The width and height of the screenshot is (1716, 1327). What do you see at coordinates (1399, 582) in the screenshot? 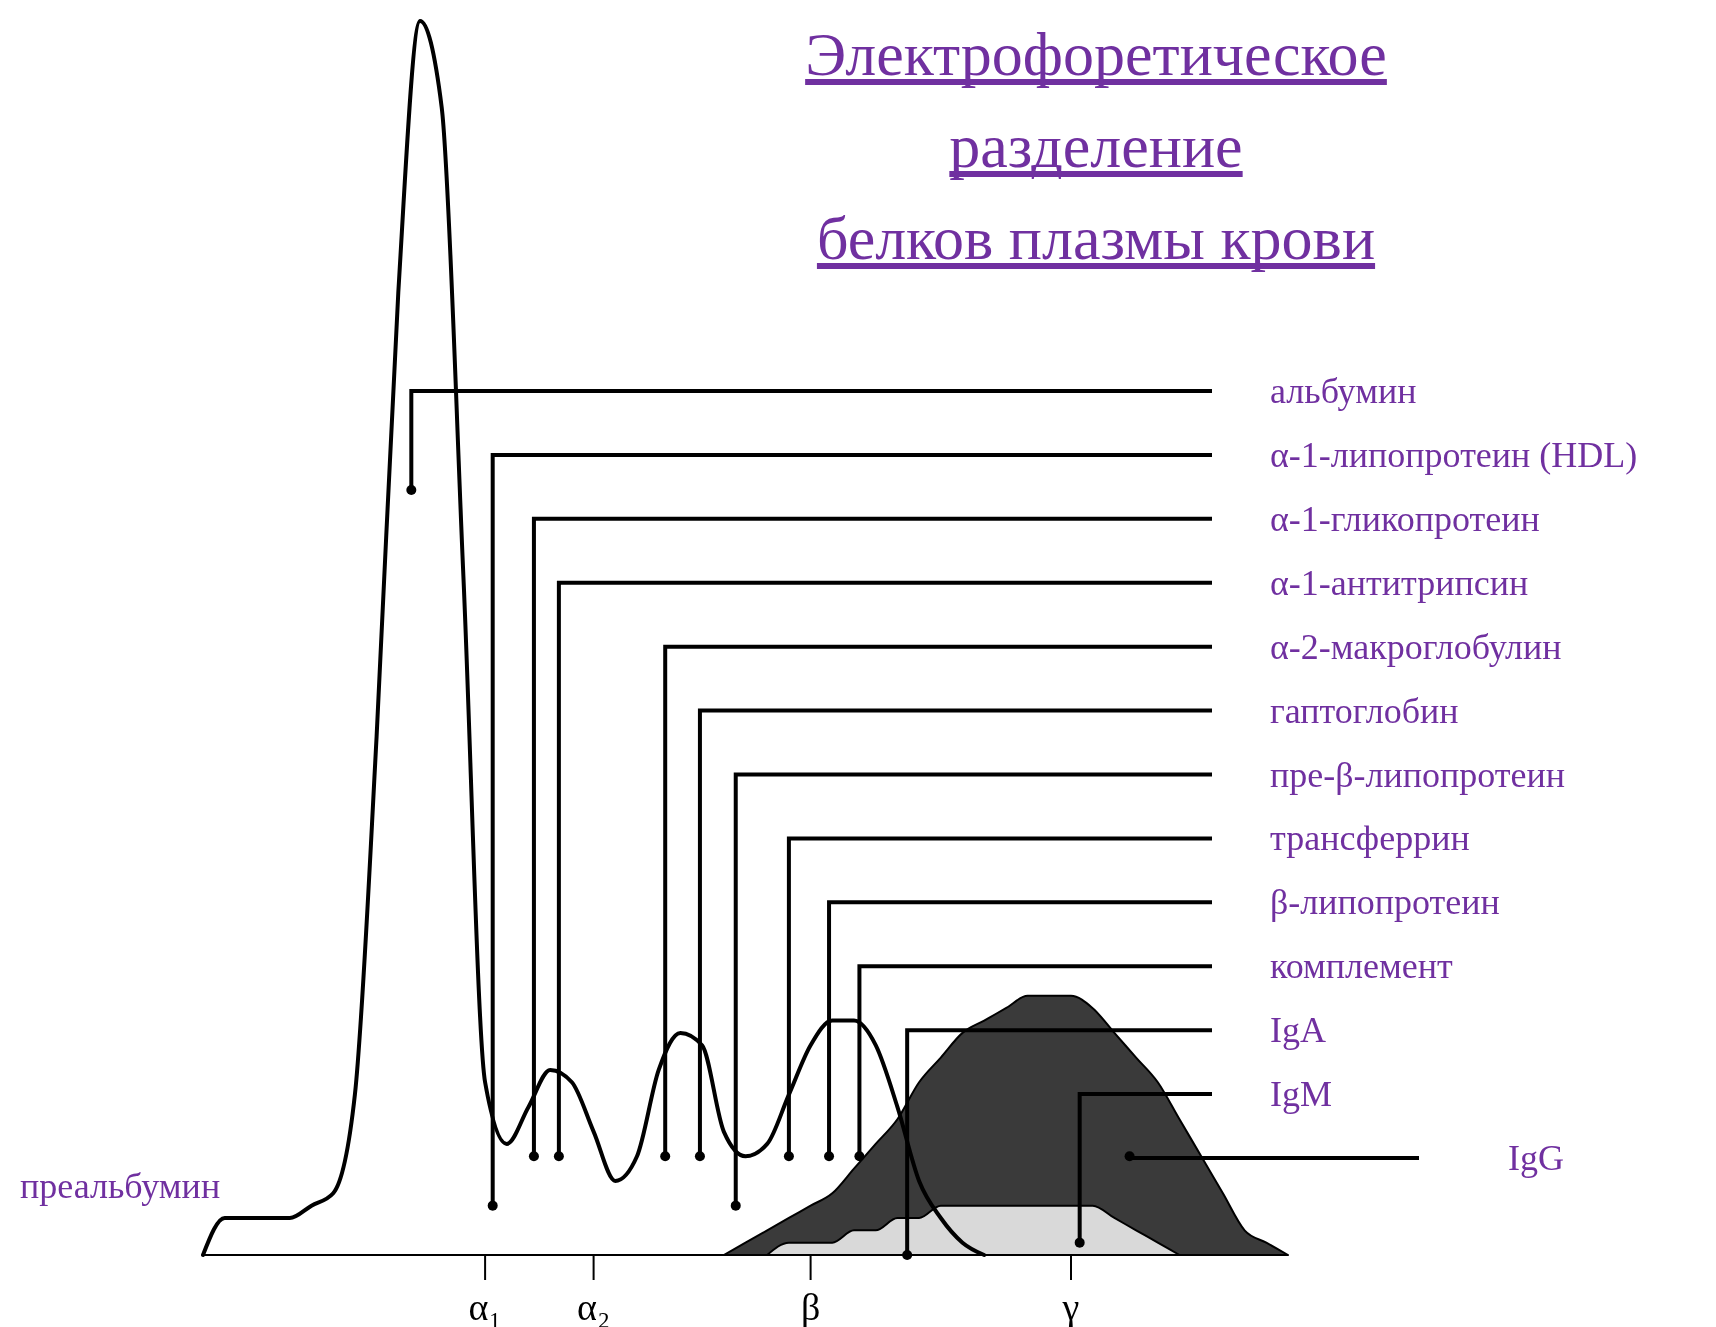
I see `annotation: α-1-антитрипсин` at bounding box center [1399, 582].